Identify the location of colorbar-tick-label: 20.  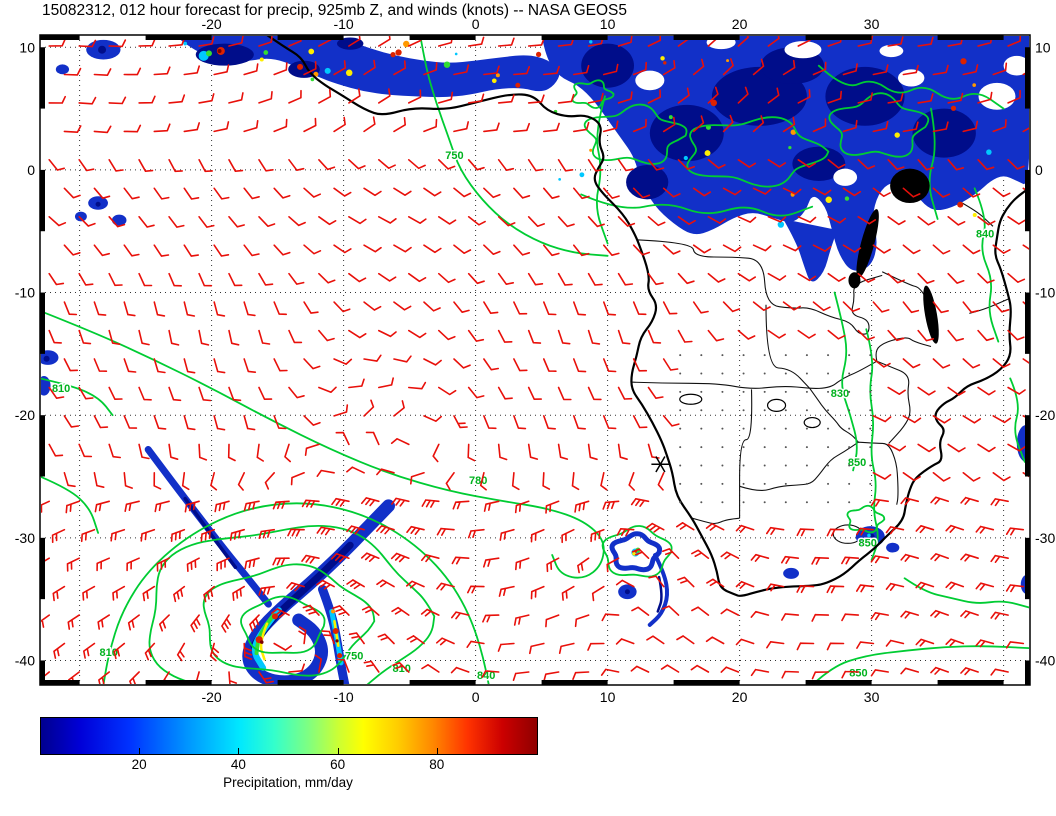
(139, 764).